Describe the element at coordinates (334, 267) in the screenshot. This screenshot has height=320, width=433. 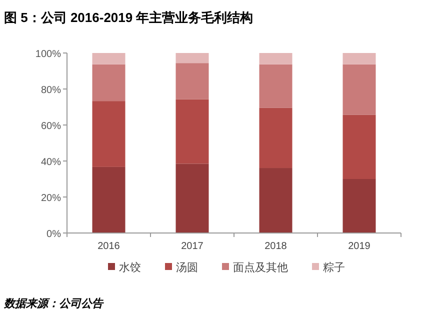
I see `legend-label: 粽子` at that location.